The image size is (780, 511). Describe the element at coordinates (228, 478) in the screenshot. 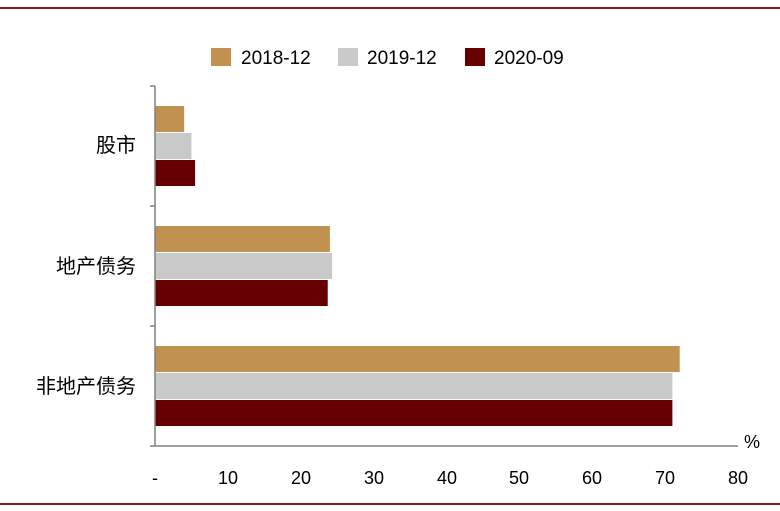

I see `x-tick-label-1: 10` at that location.